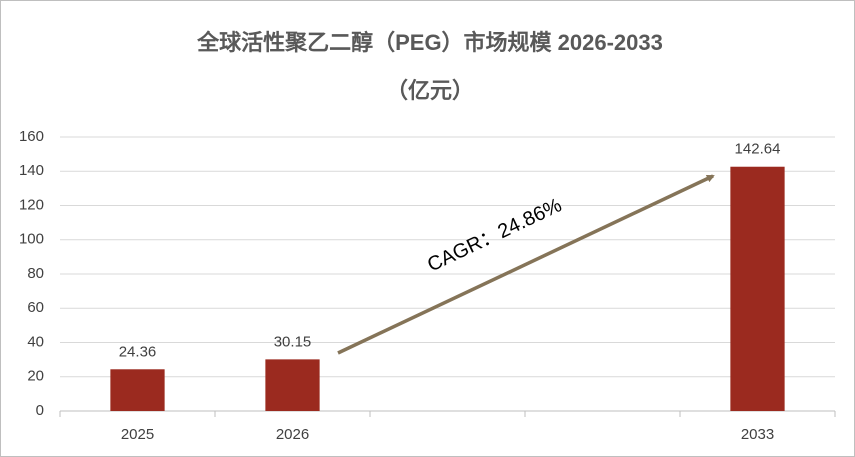  I want to click on x-tick-label: 2033, so click(757, 434).